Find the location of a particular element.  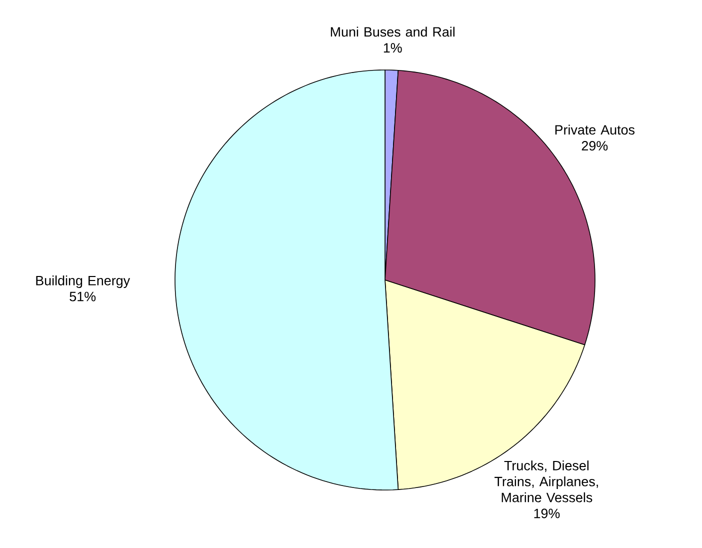

data-label: 51% is located at coordinates (83, 297).